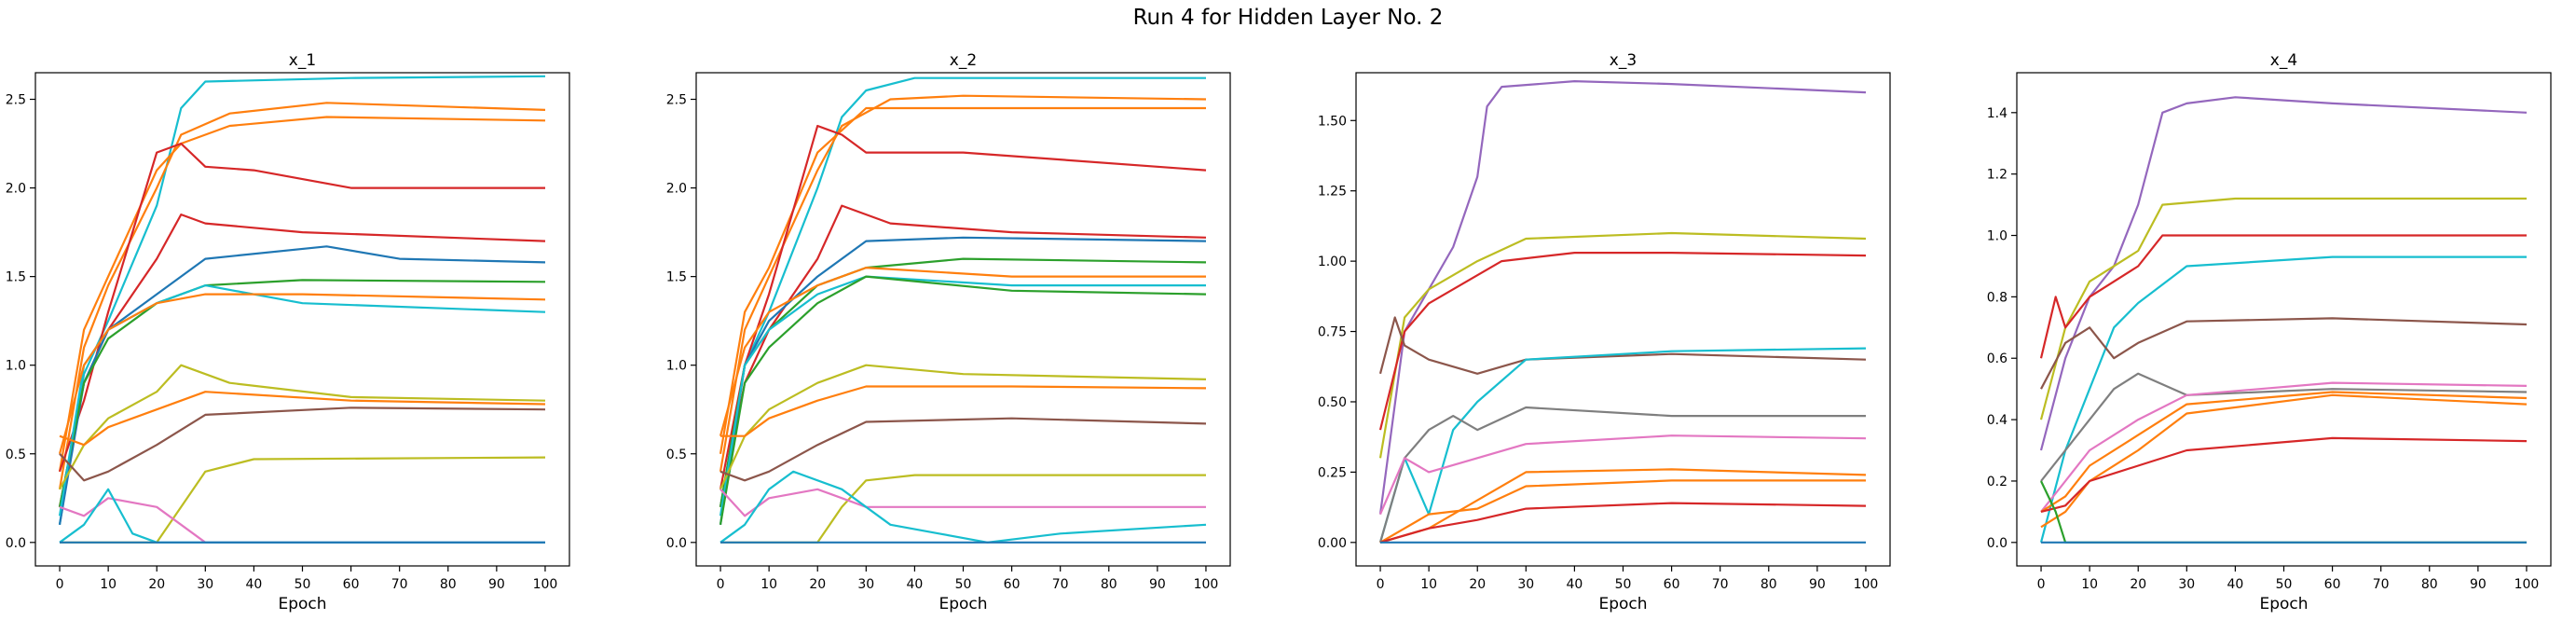 This screenshot has height=620, width=2576. I want to click on figure-title: Run 4 for Hidden Layer No. 2, so click(1288, 18).